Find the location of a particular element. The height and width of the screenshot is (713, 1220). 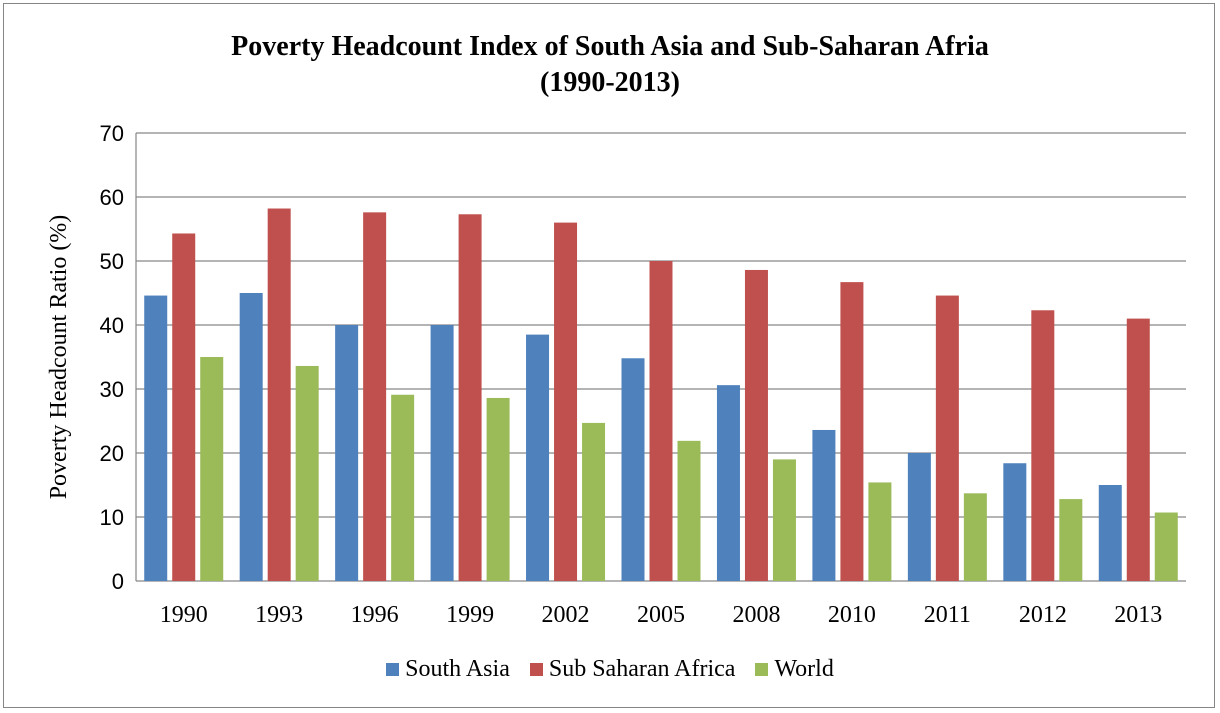

legend-label: World is located at coordinates (804, 669).